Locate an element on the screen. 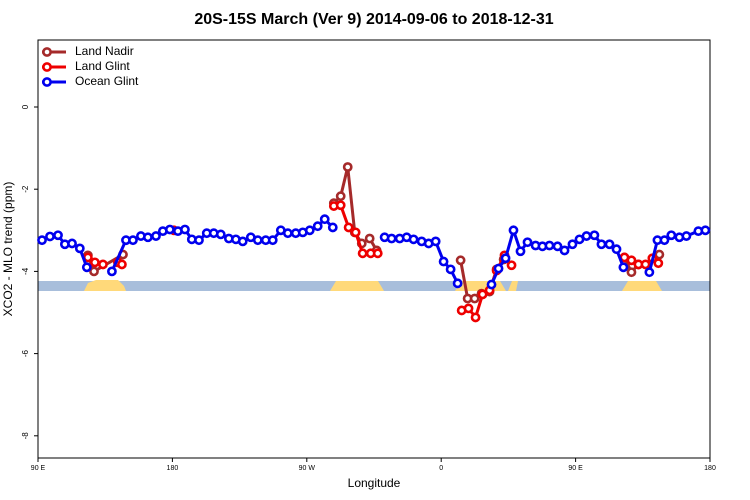  y-axis-label: XCO2 - MLO trend (ppm) is located at coordinates (8, 249).